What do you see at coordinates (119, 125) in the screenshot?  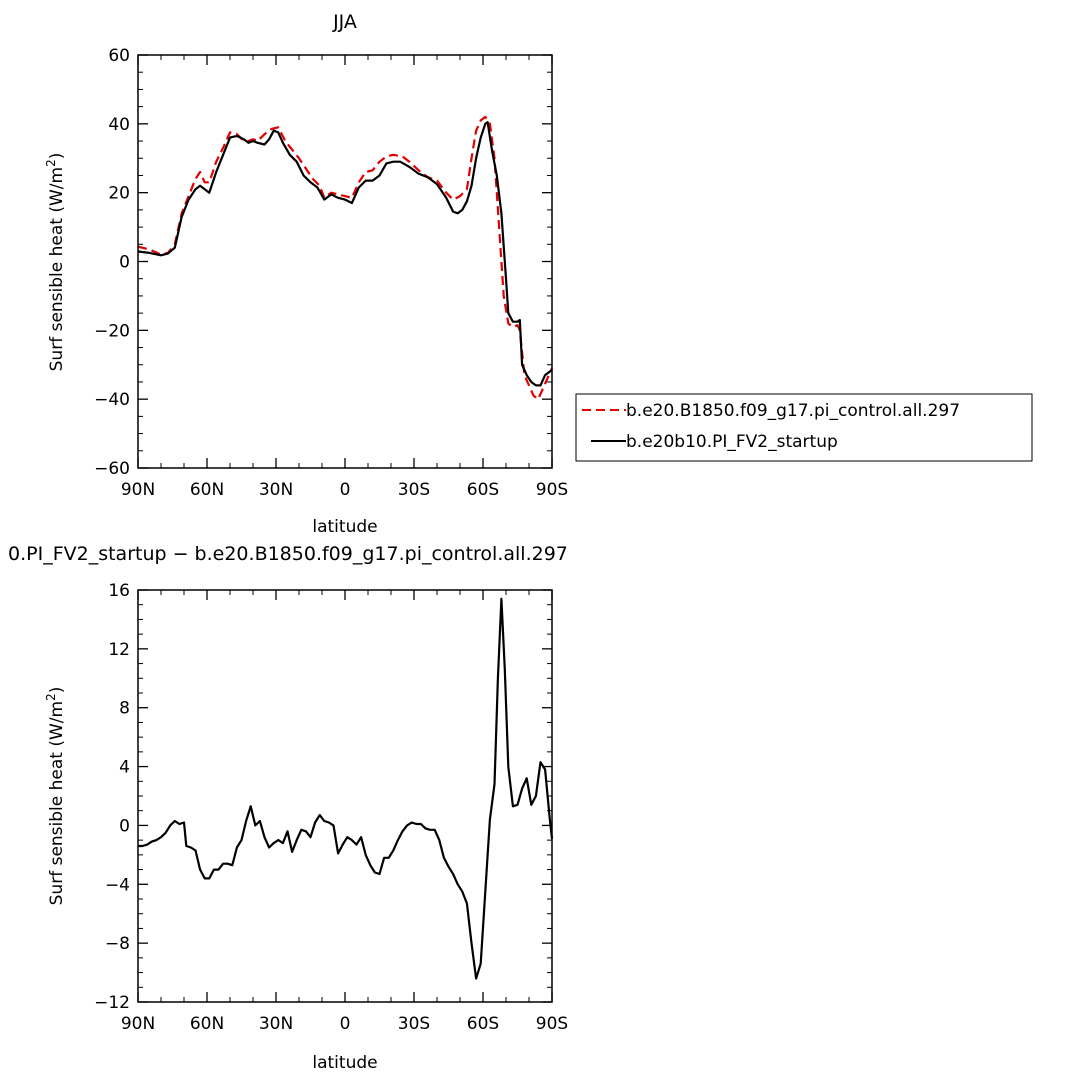 I see `y-tick-label: 40` at bounding box center [119, 125].